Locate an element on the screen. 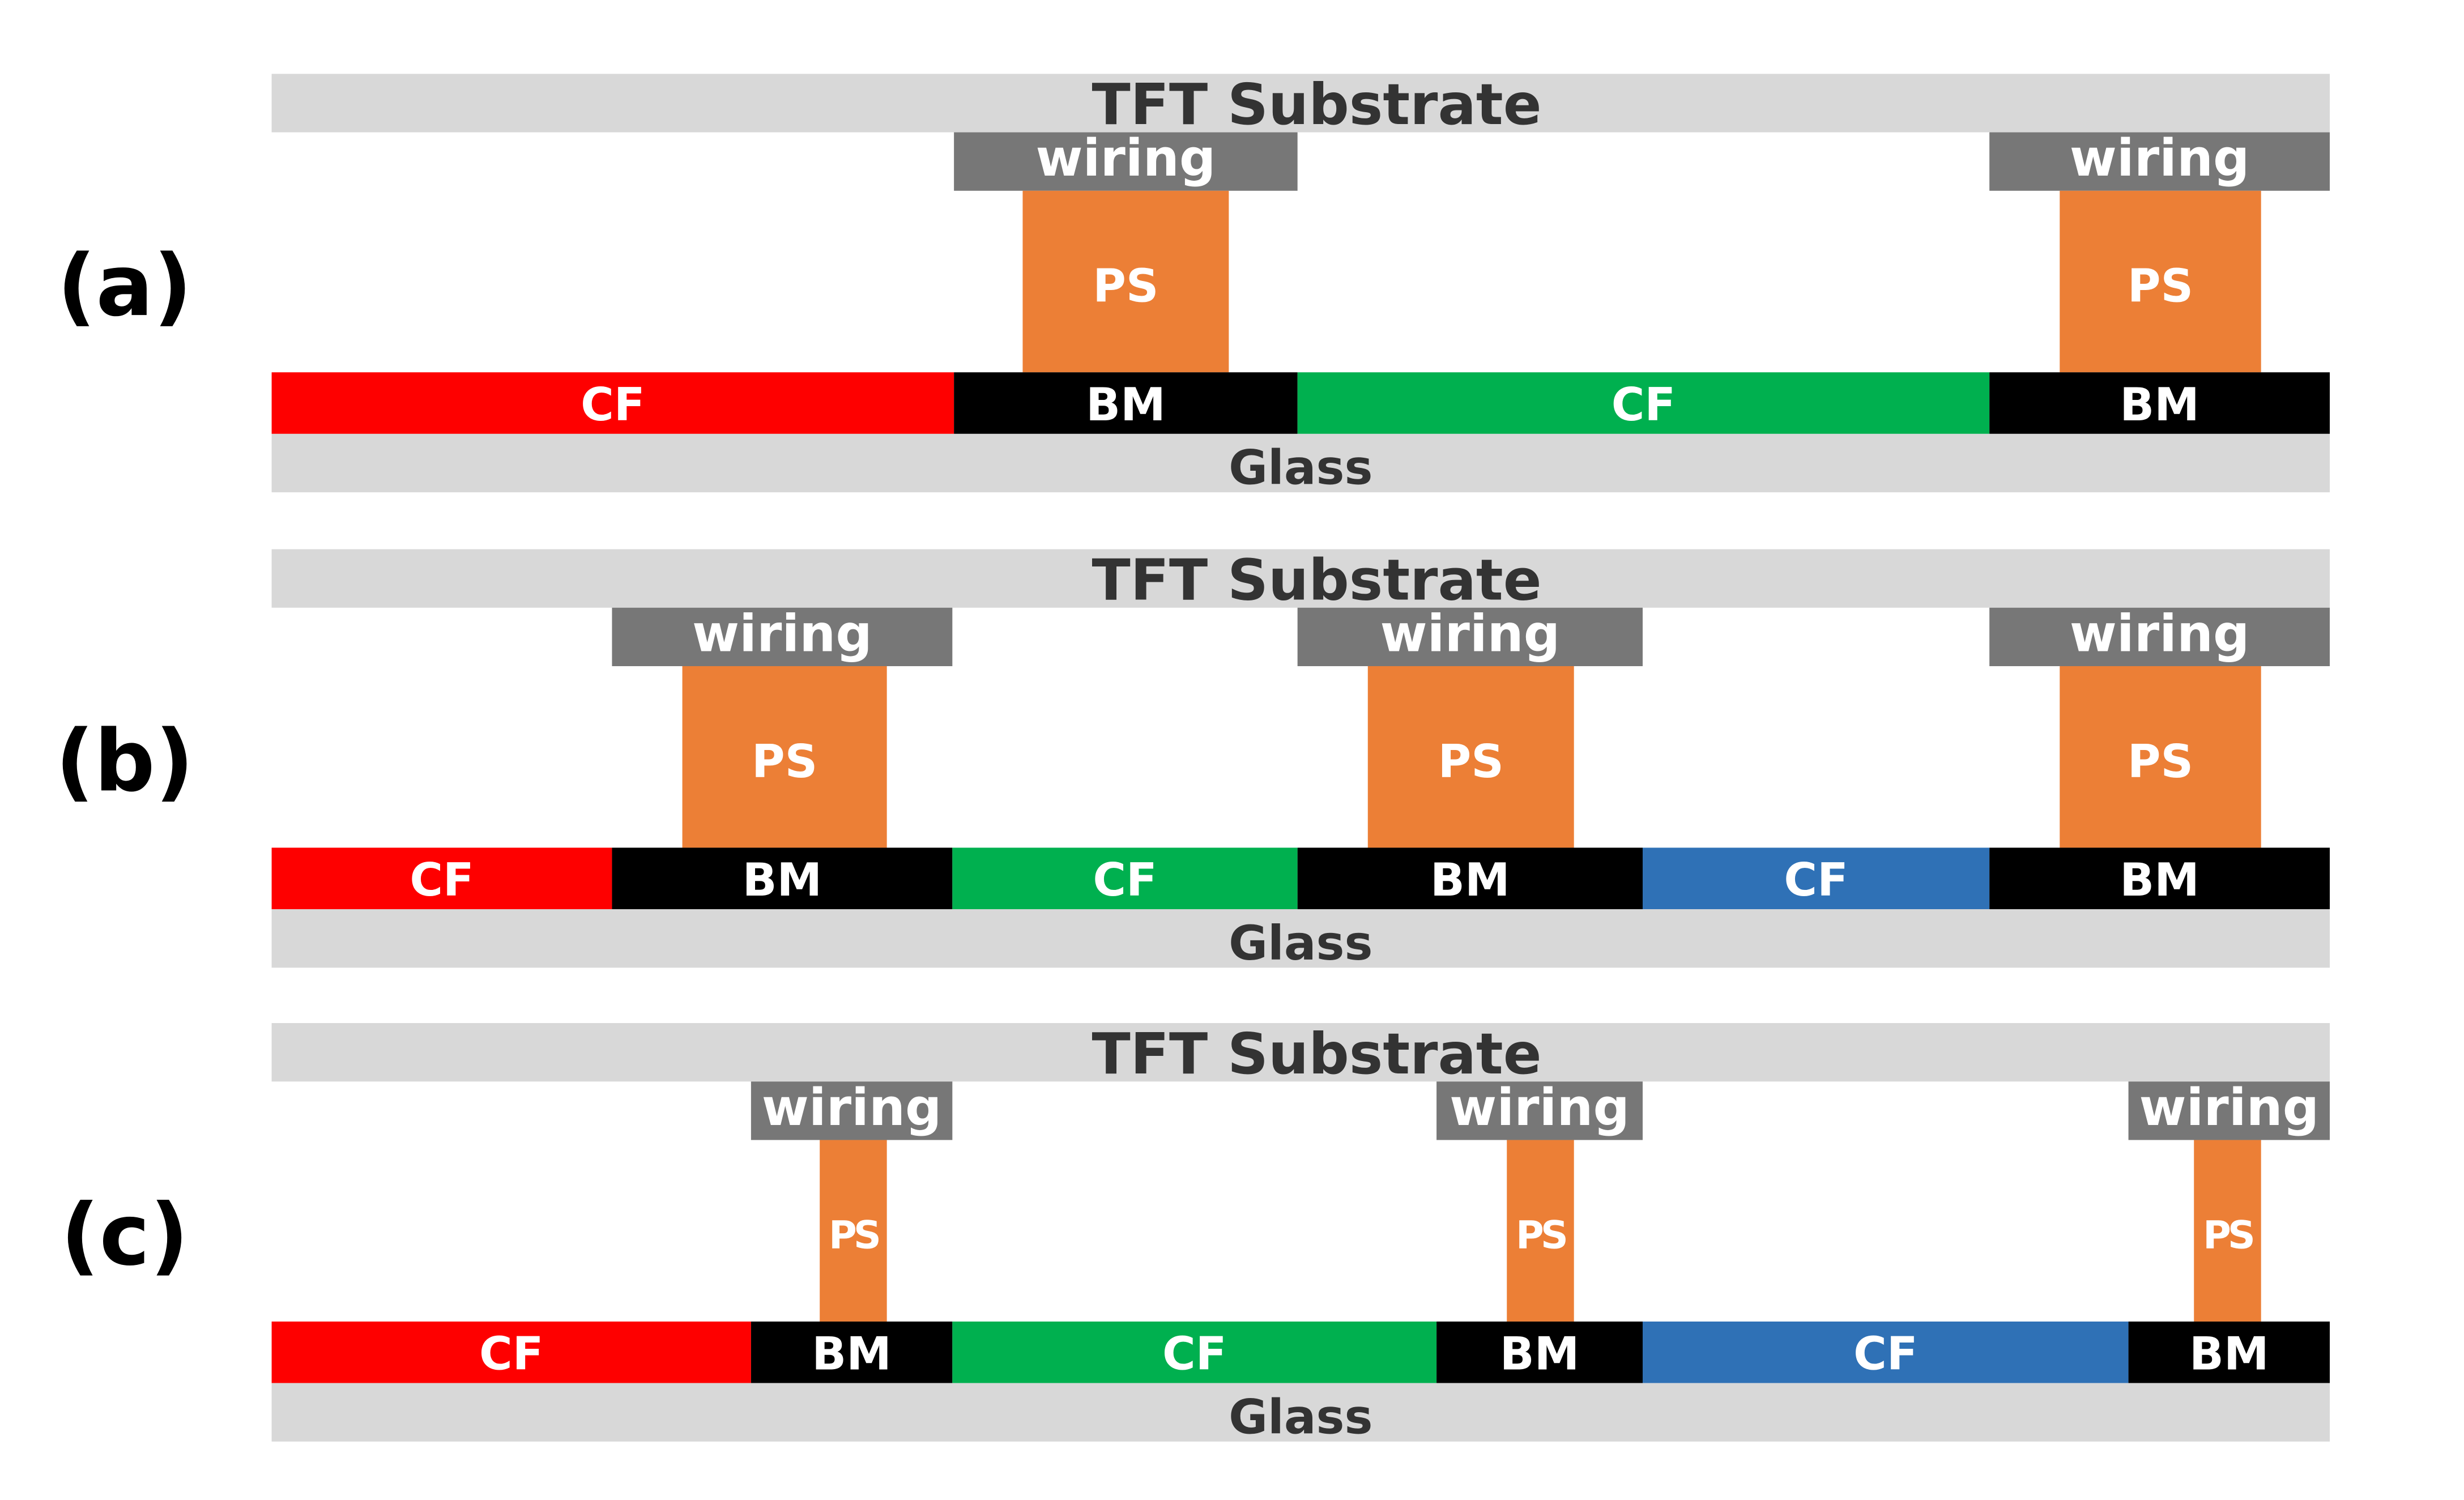 Image resolution: width=2464 pixels, height=1500 pixels. panel-label: (b) is located at coordinates (125, 761).